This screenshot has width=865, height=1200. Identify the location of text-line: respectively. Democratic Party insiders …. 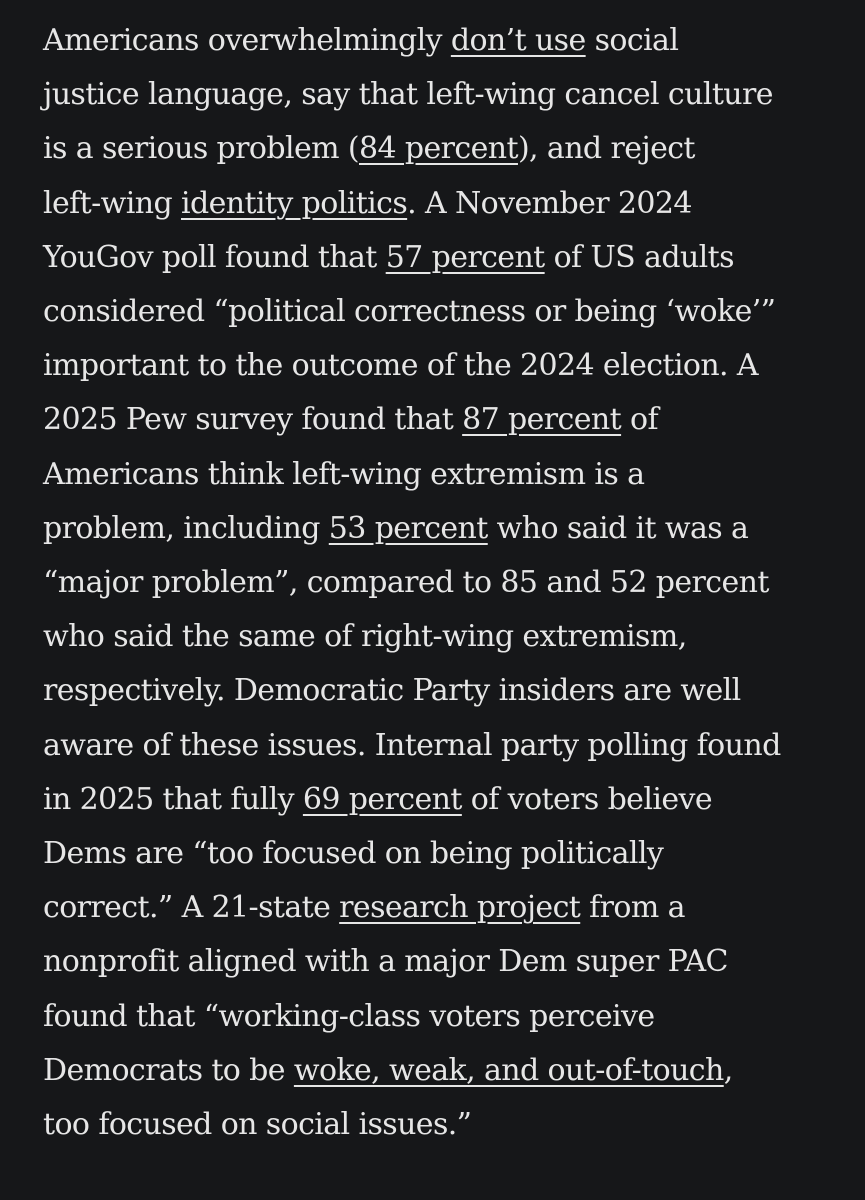
(443, 691).